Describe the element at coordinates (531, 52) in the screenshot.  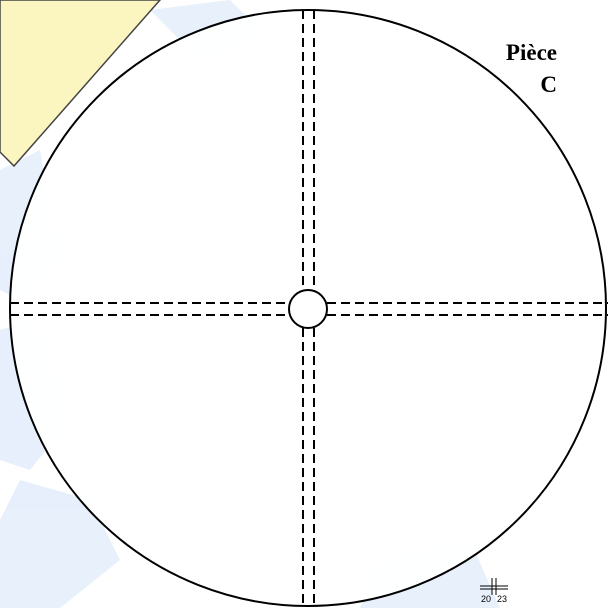
I see `piece-label: Pièce` at that location.